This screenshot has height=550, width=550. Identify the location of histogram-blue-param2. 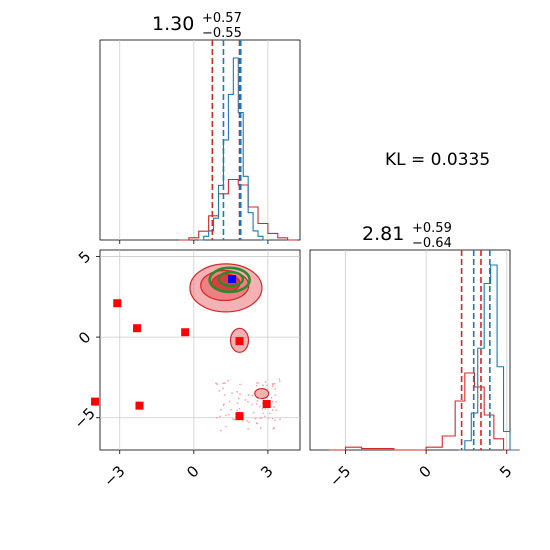
(487, 357).